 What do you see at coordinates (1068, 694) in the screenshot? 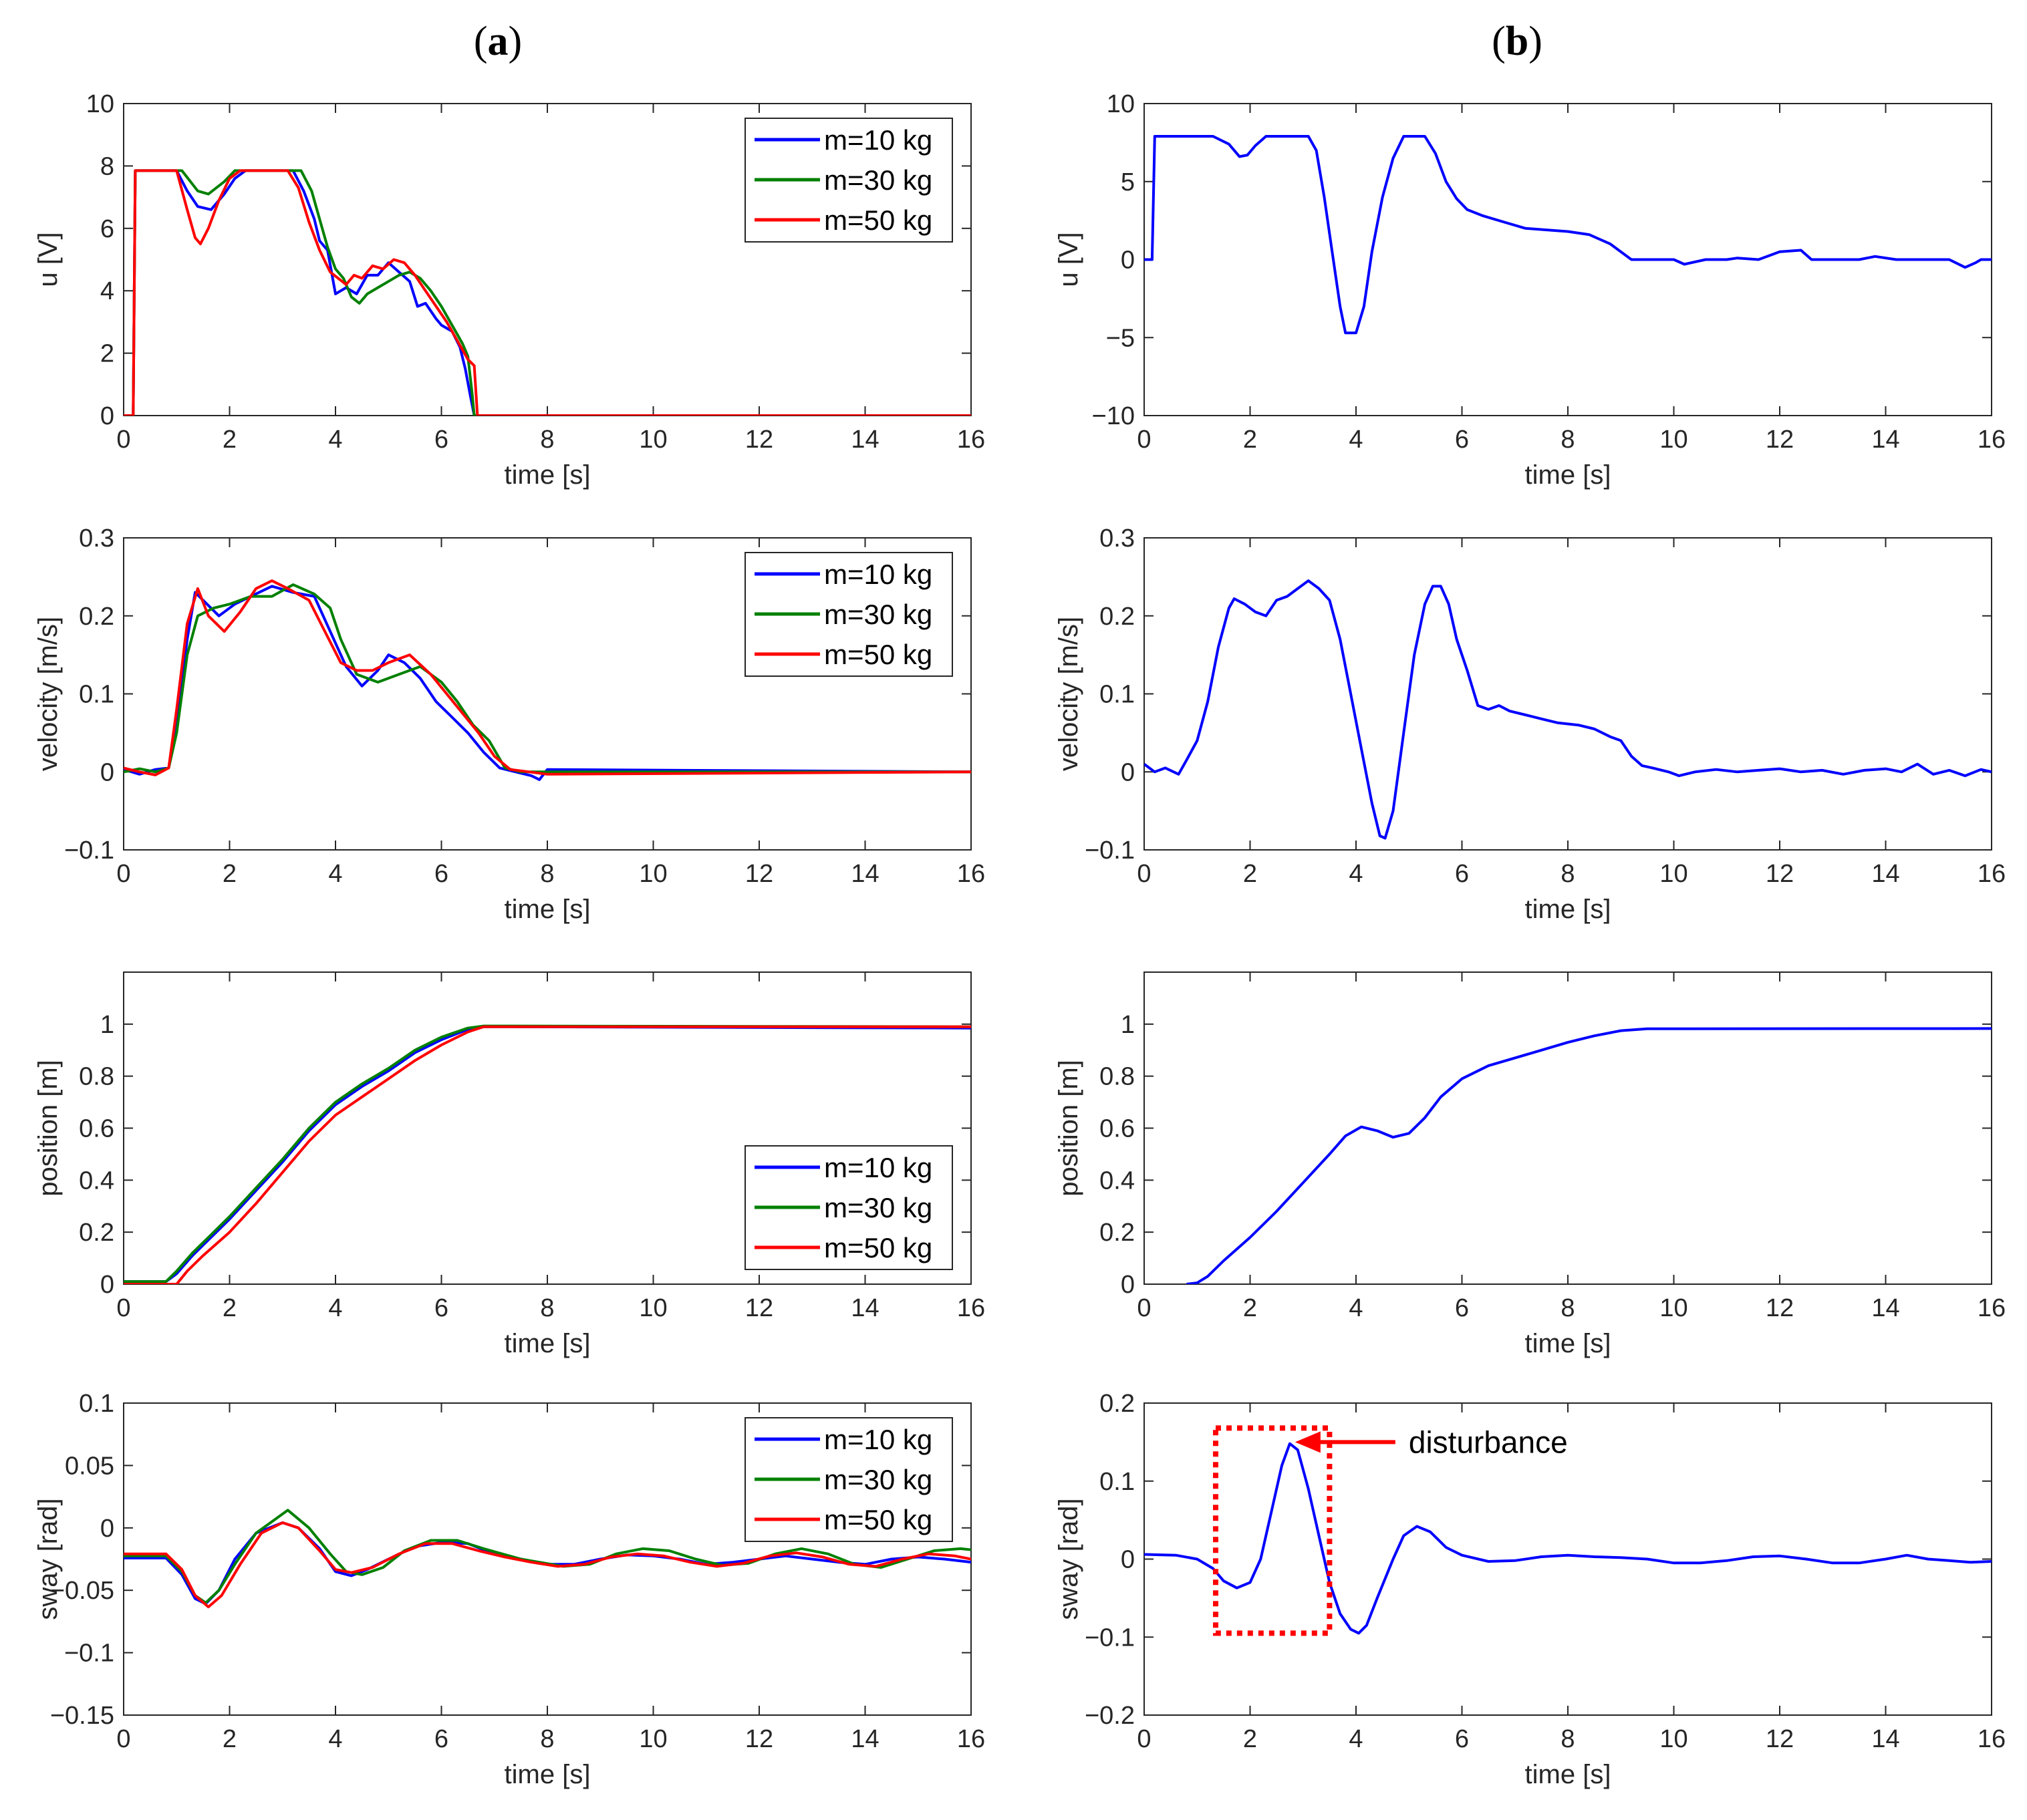
I see `y-axis-label: velocity [m/s]` at bounding box center [1068, 694].